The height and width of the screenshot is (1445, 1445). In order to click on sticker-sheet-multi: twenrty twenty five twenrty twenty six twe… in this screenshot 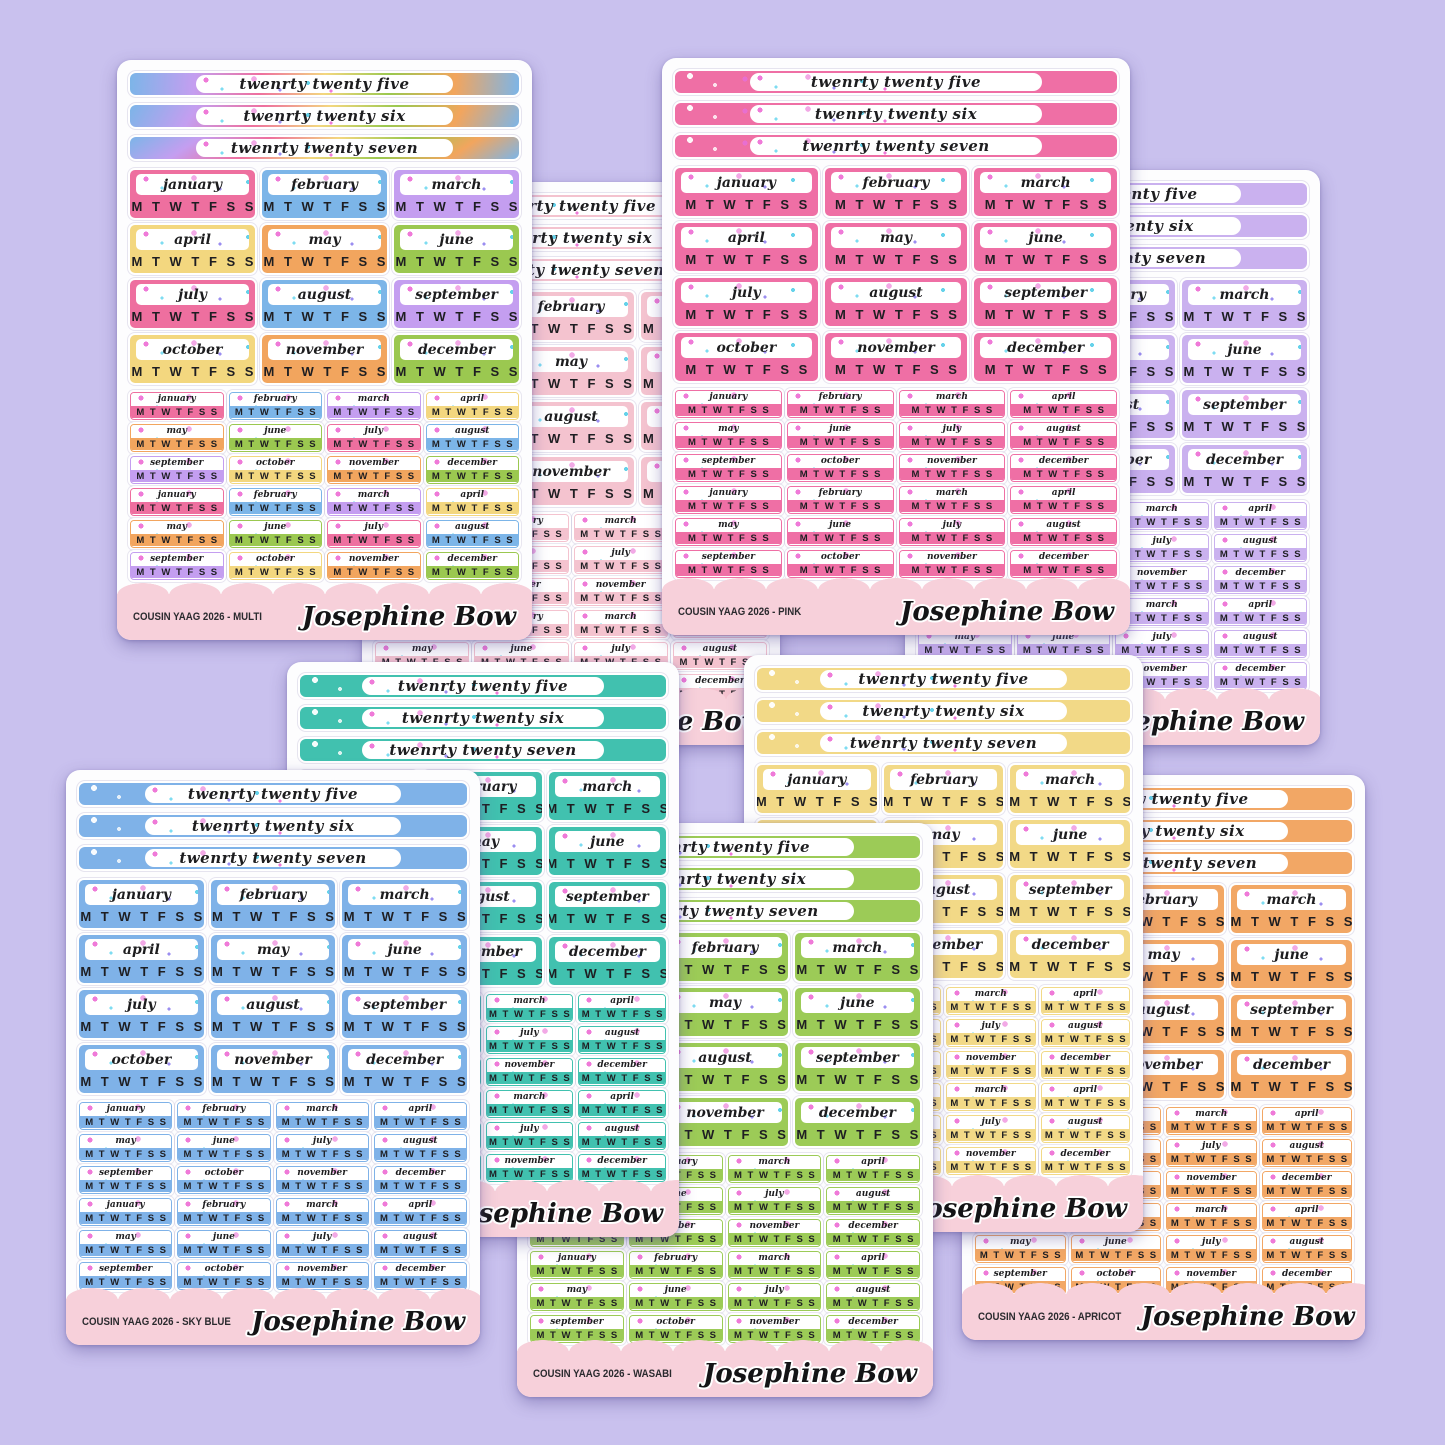, I will do `click(324, 350)`.